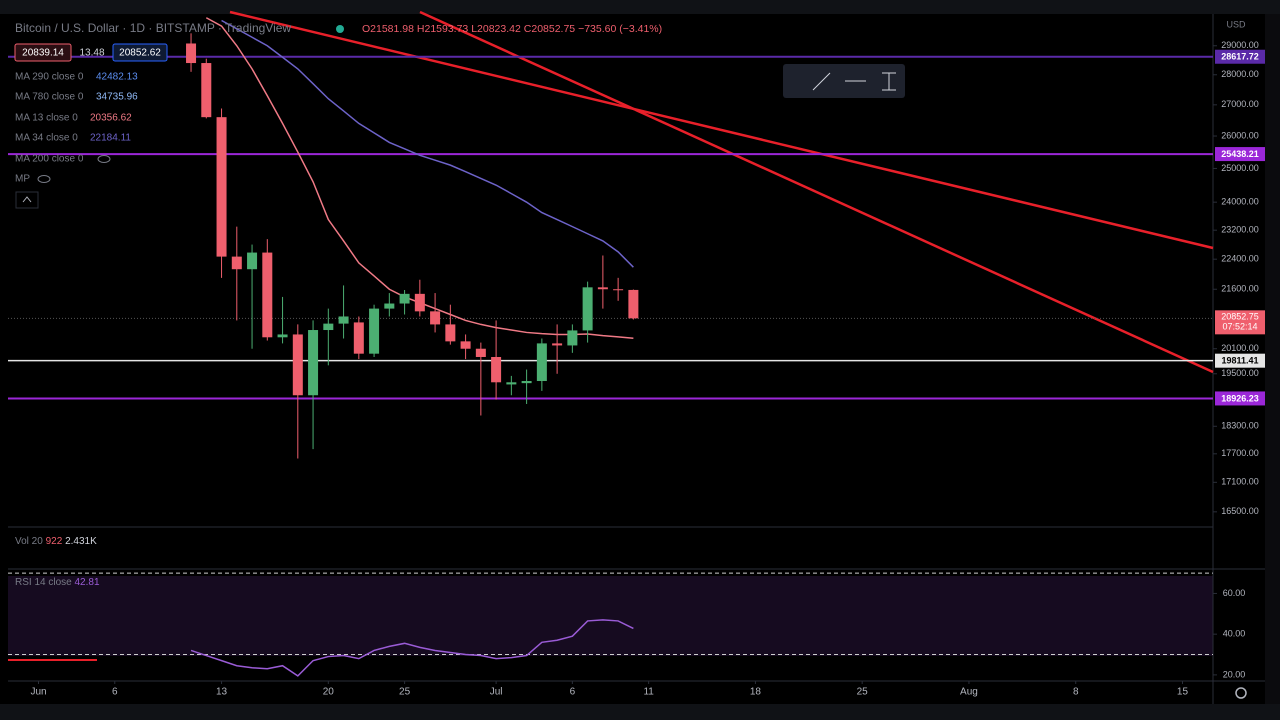 The width and height of the screenshot is (1280, 720). What do you see at coordinates (1240, 104) in the screenshot?
I see `y-tick-label: 27000.00` at bounding box center [1240, 104].